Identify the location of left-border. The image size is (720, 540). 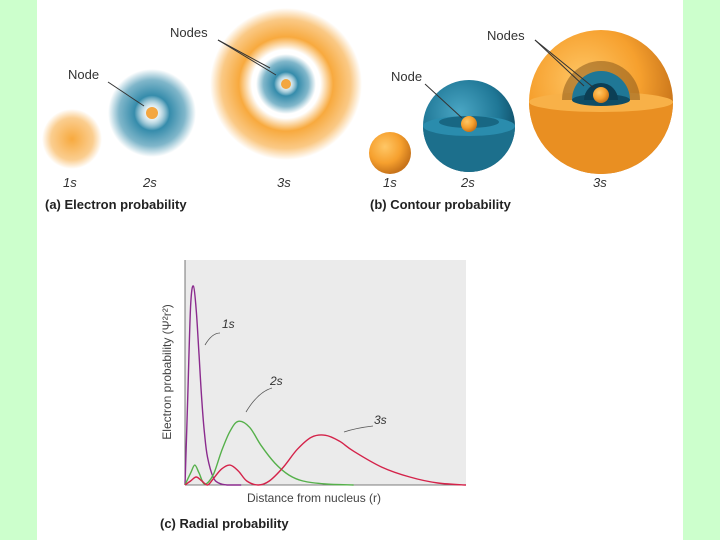
(18, 270).